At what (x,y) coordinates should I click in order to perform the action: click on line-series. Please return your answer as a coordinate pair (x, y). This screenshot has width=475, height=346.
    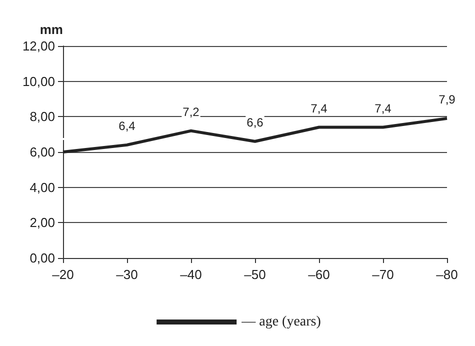
    Looking at the image, I should click on (255, 135).